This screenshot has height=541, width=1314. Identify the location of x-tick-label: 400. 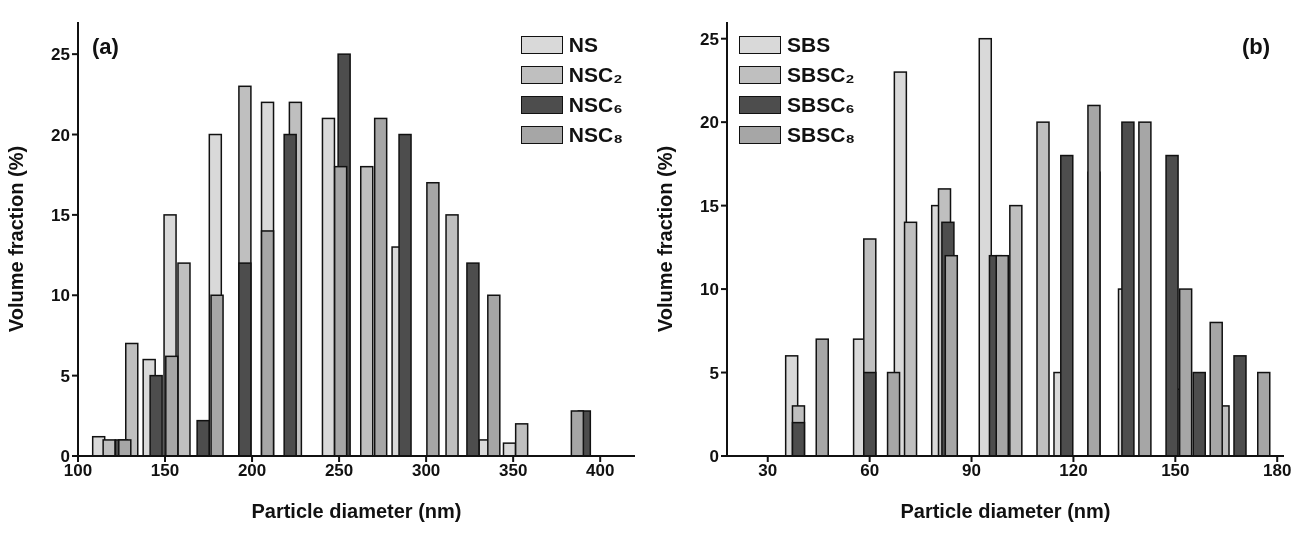
(600, 471).